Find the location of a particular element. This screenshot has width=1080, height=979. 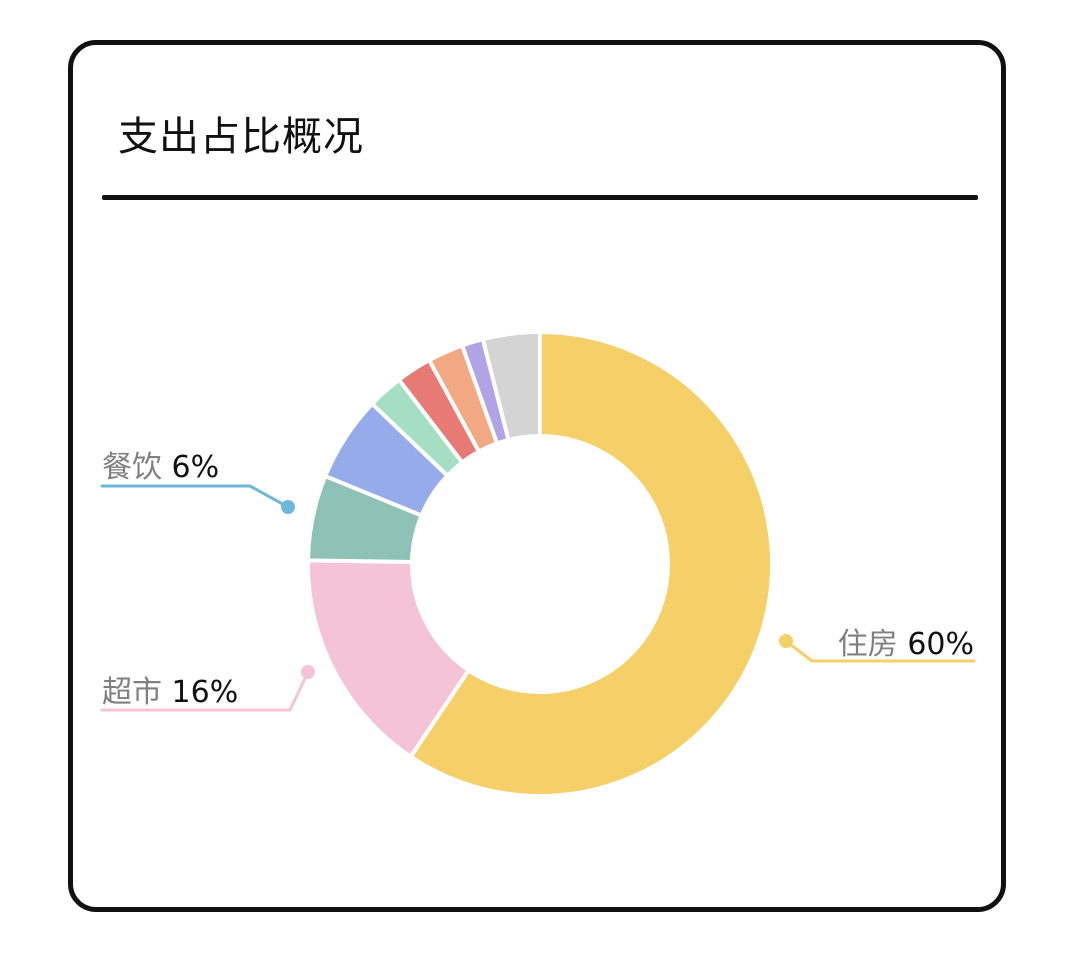

callout-label-1: 超市 16% is located at coordinates (170, 692).